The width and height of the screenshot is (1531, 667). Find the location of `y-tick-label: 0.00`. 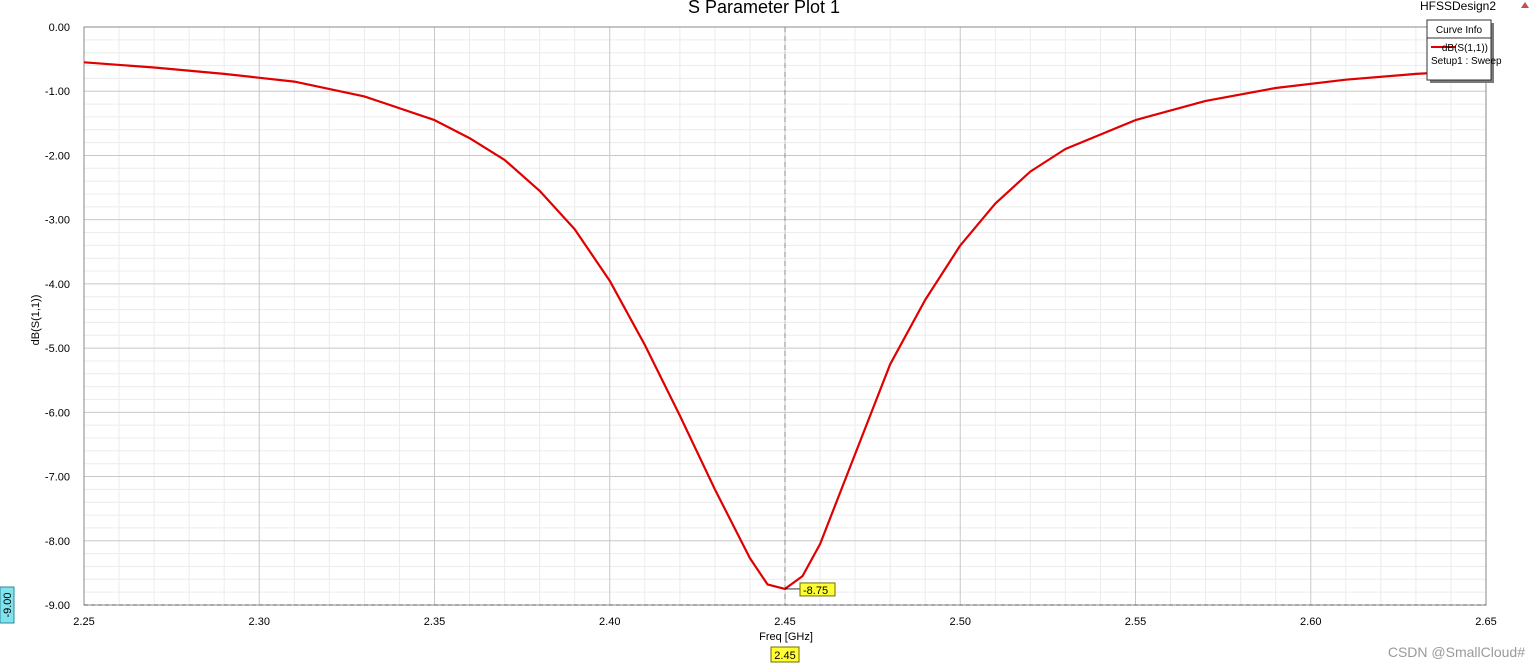

y-tick-label: 0.00 is located at coordinates (59, 28).